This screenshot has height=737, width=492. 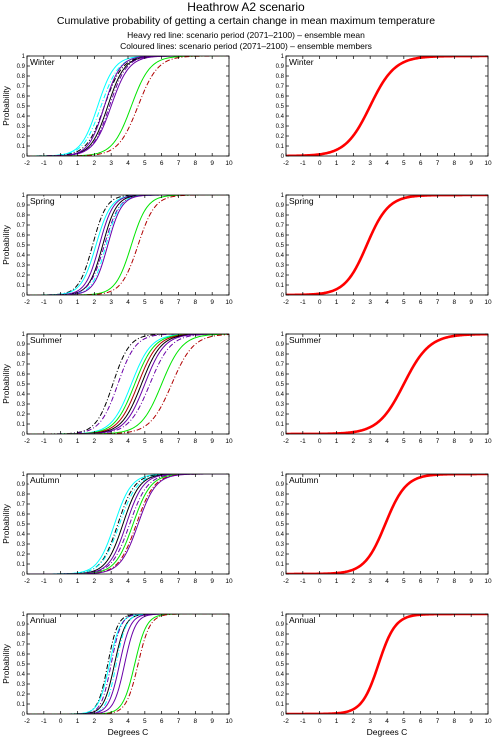 I want to click on x-tick-label: 6, so click(x=421, y=581).